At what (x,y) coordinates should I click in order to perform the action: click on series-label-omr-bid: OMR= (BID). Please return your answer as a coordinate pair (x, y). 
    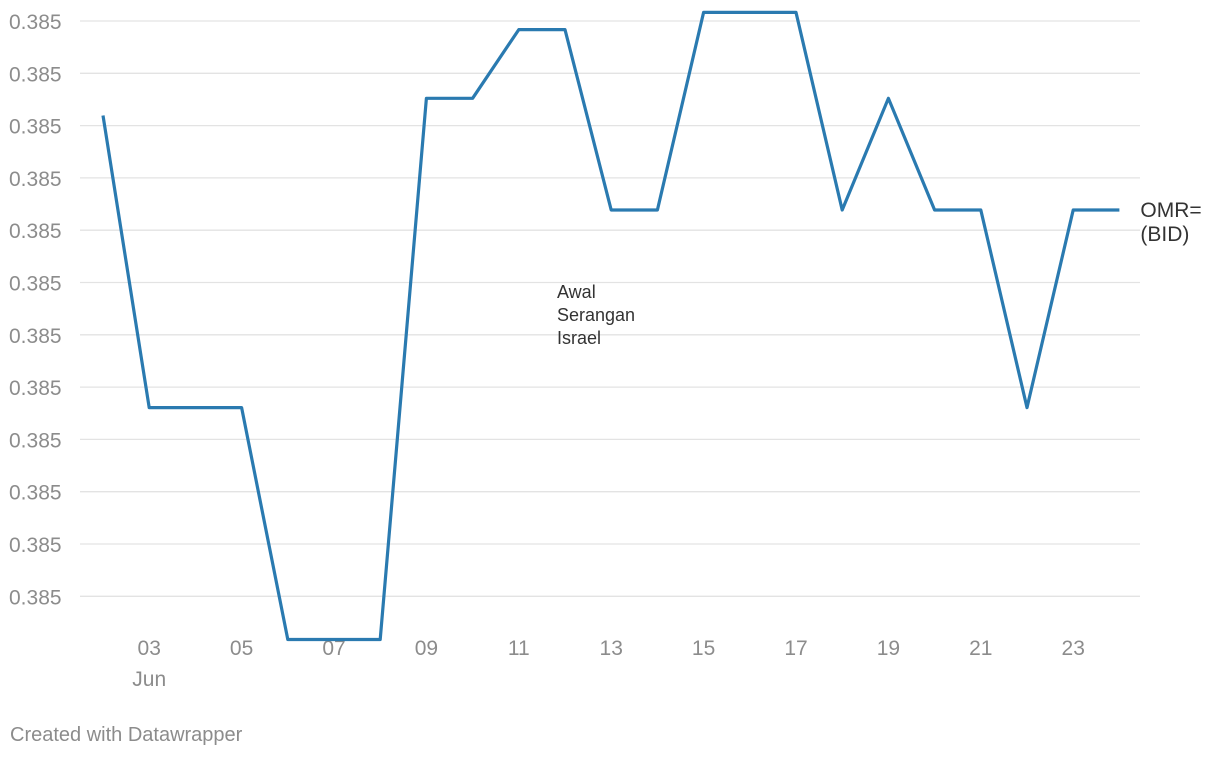
    Looking at the image, I should click on (1170, 222).